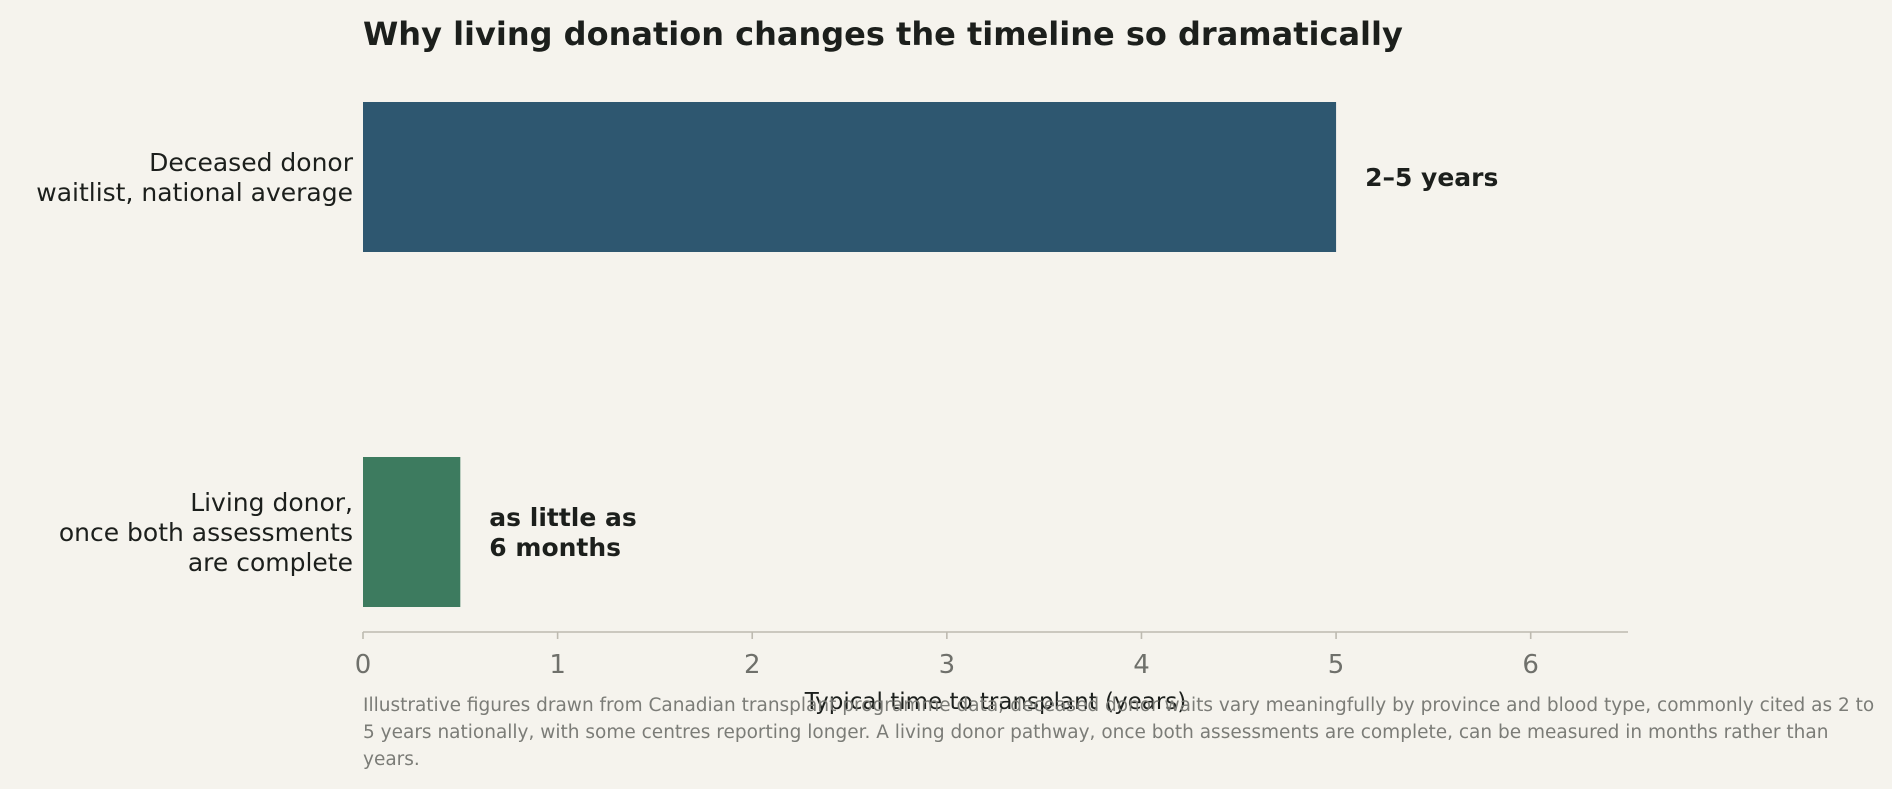 This screenshot has width=1892, height=789. I want to click on x-tick-label-0: 0, so click(363, 665).